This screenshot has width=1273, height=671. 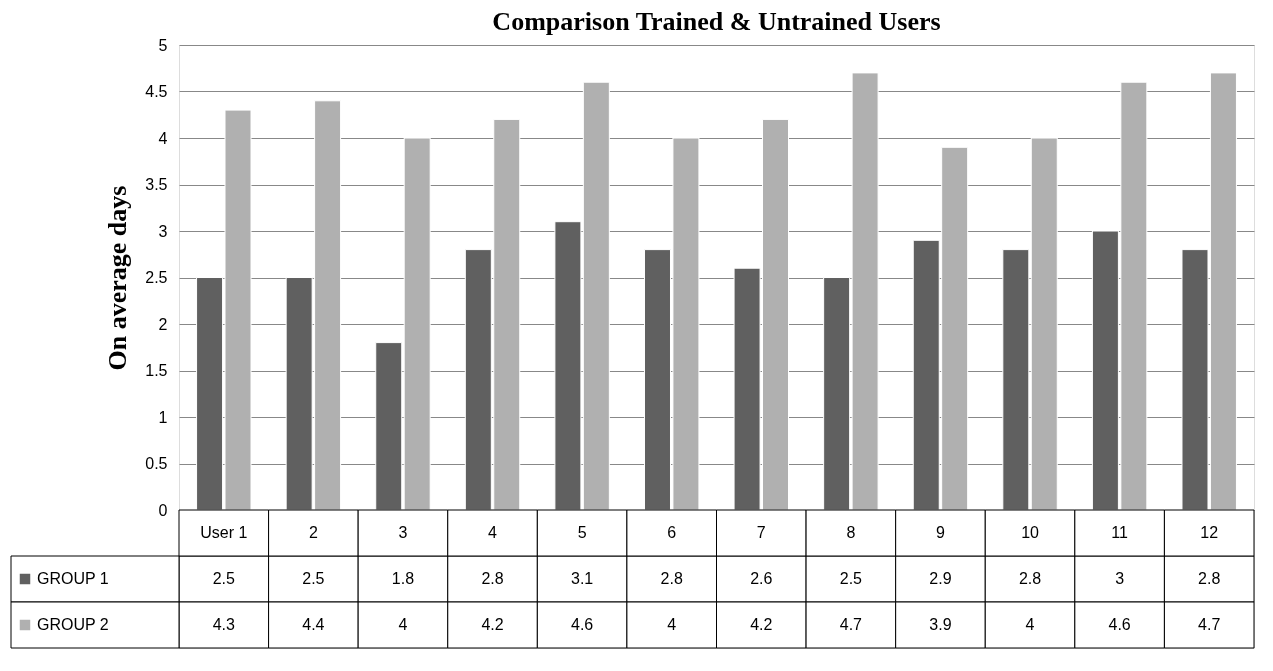 What do you see at coordinates (313, 624) in the screenshot?
I see `data-label: 4.4` at bounding box center [313, 624].